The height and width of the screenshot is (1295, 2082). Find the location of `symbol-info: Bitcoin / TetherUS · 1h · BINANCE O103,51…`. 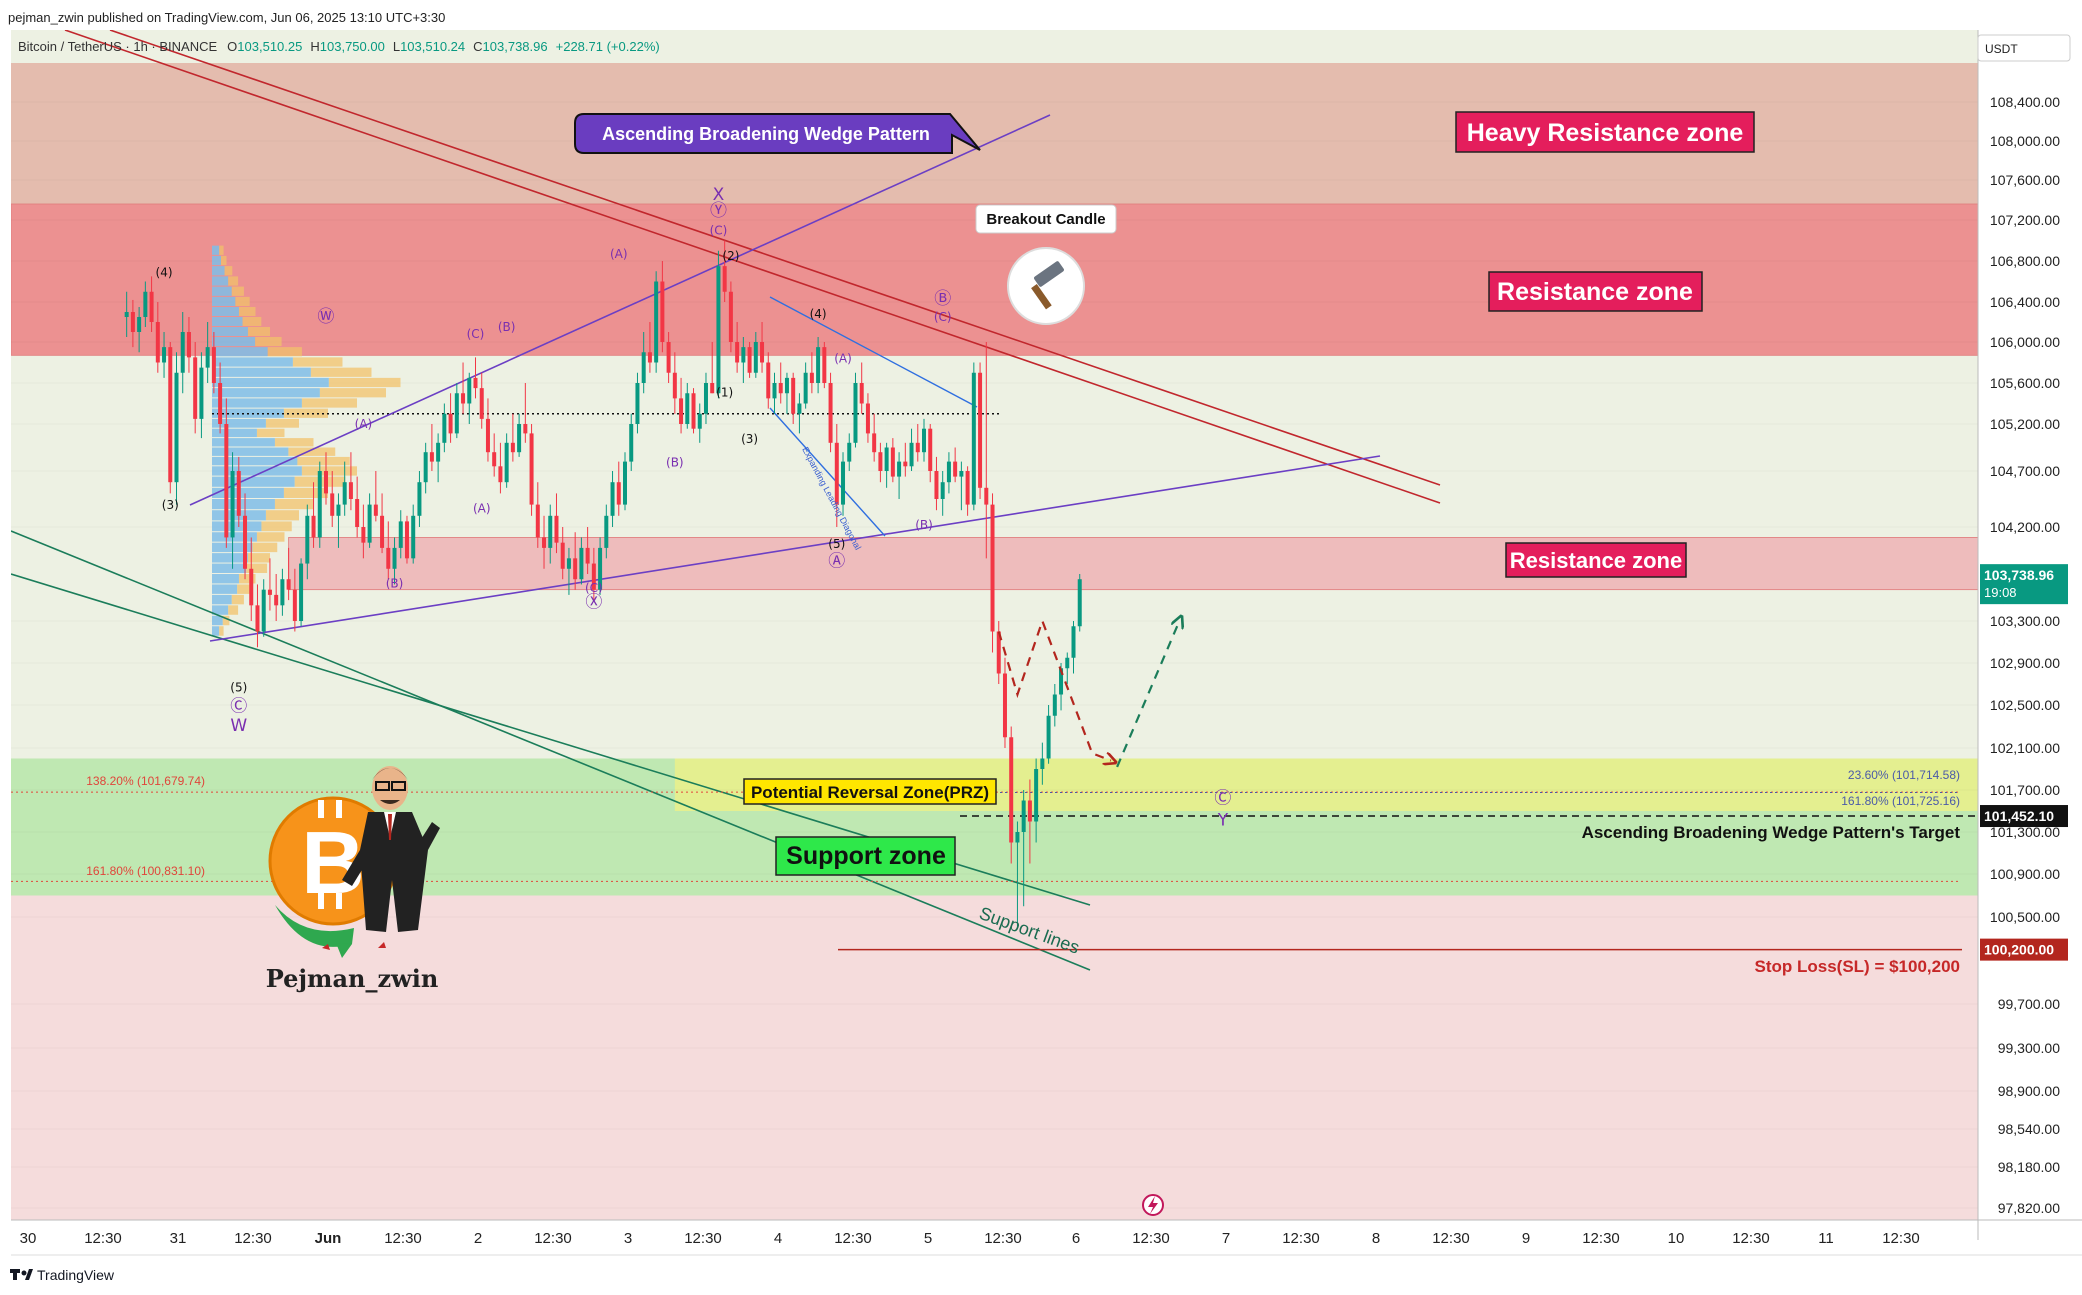

symbol-info: Bitcoin / TetherUS · 1h · BINANCE O103,51… is located at coordinates (339, 46).